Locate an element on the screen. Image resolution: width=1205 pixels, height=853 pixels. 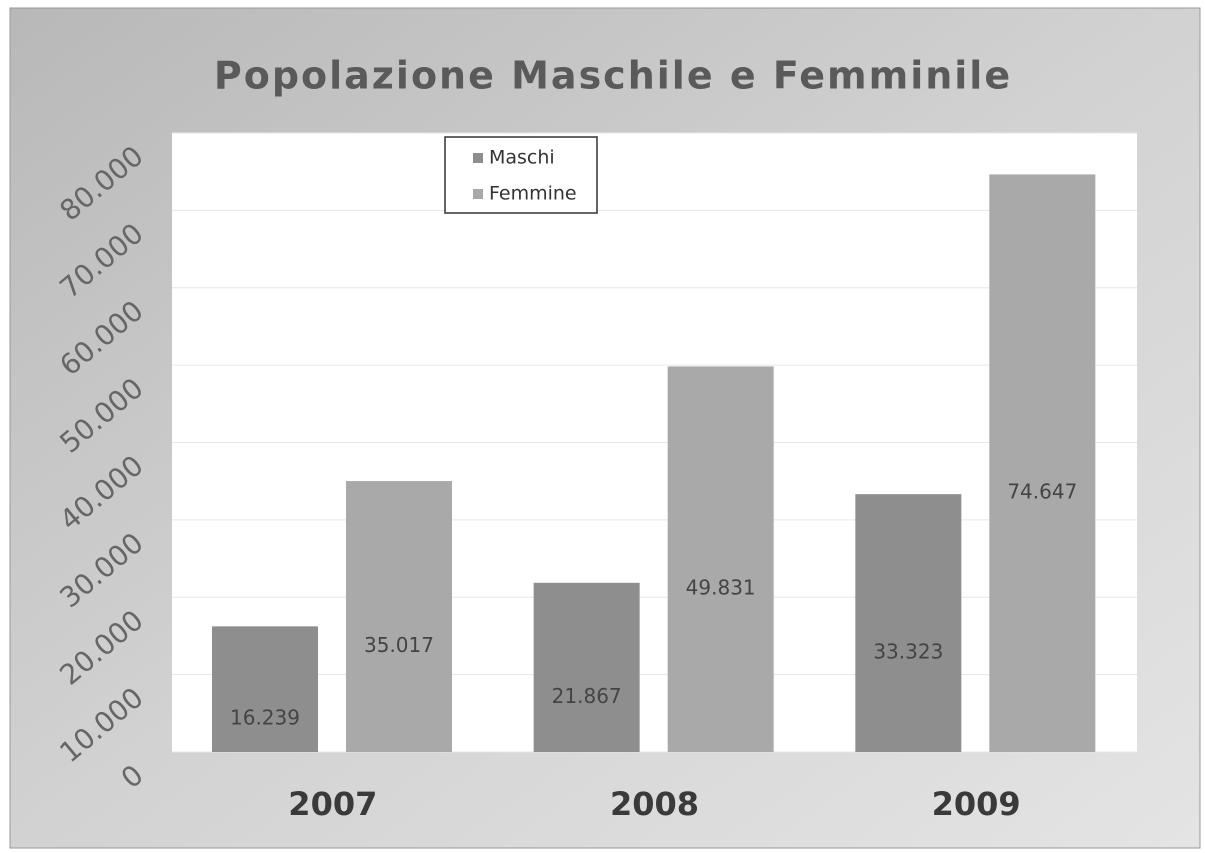
data-label: 49.831 is located at coordinates (721, 588).